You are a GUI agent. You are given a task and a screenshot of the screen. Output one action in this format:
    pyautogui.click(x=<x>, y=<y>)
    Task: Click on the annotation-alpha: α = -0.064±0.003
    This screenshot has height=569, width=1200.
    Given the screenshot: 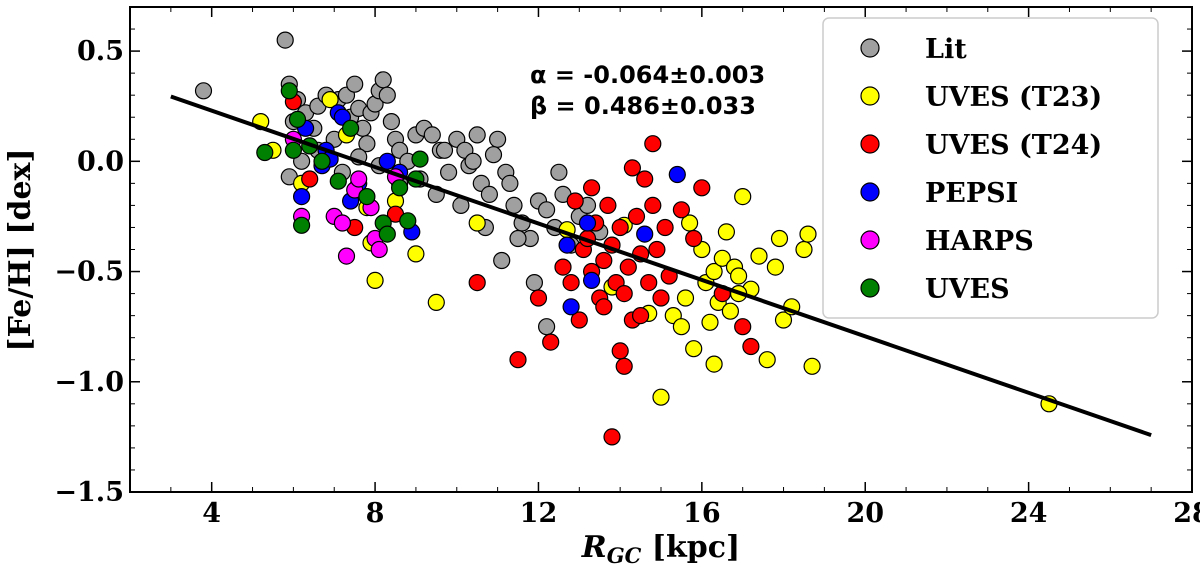 What is the action you would take?
    pyautogui.click(x=647, y=75)
    